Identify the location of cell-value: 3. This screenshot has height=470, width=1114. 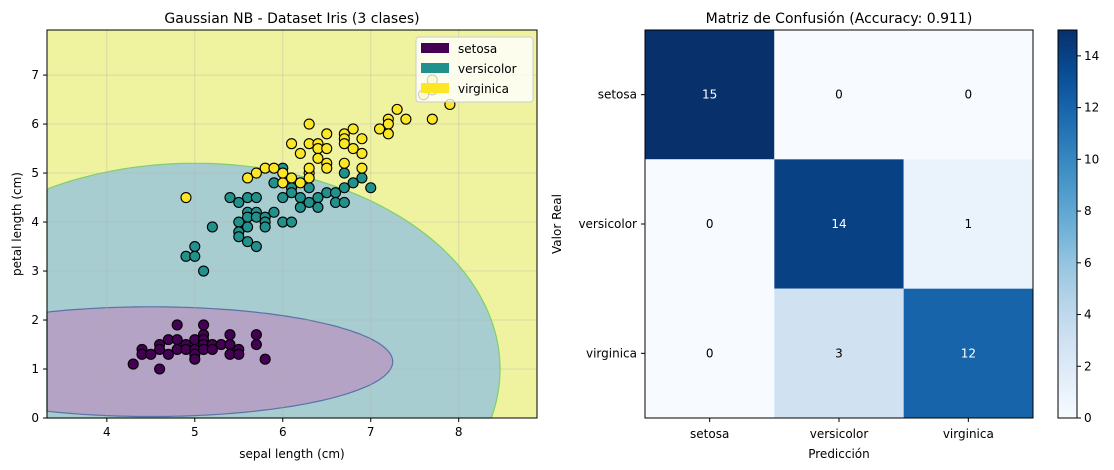
(839, 353).